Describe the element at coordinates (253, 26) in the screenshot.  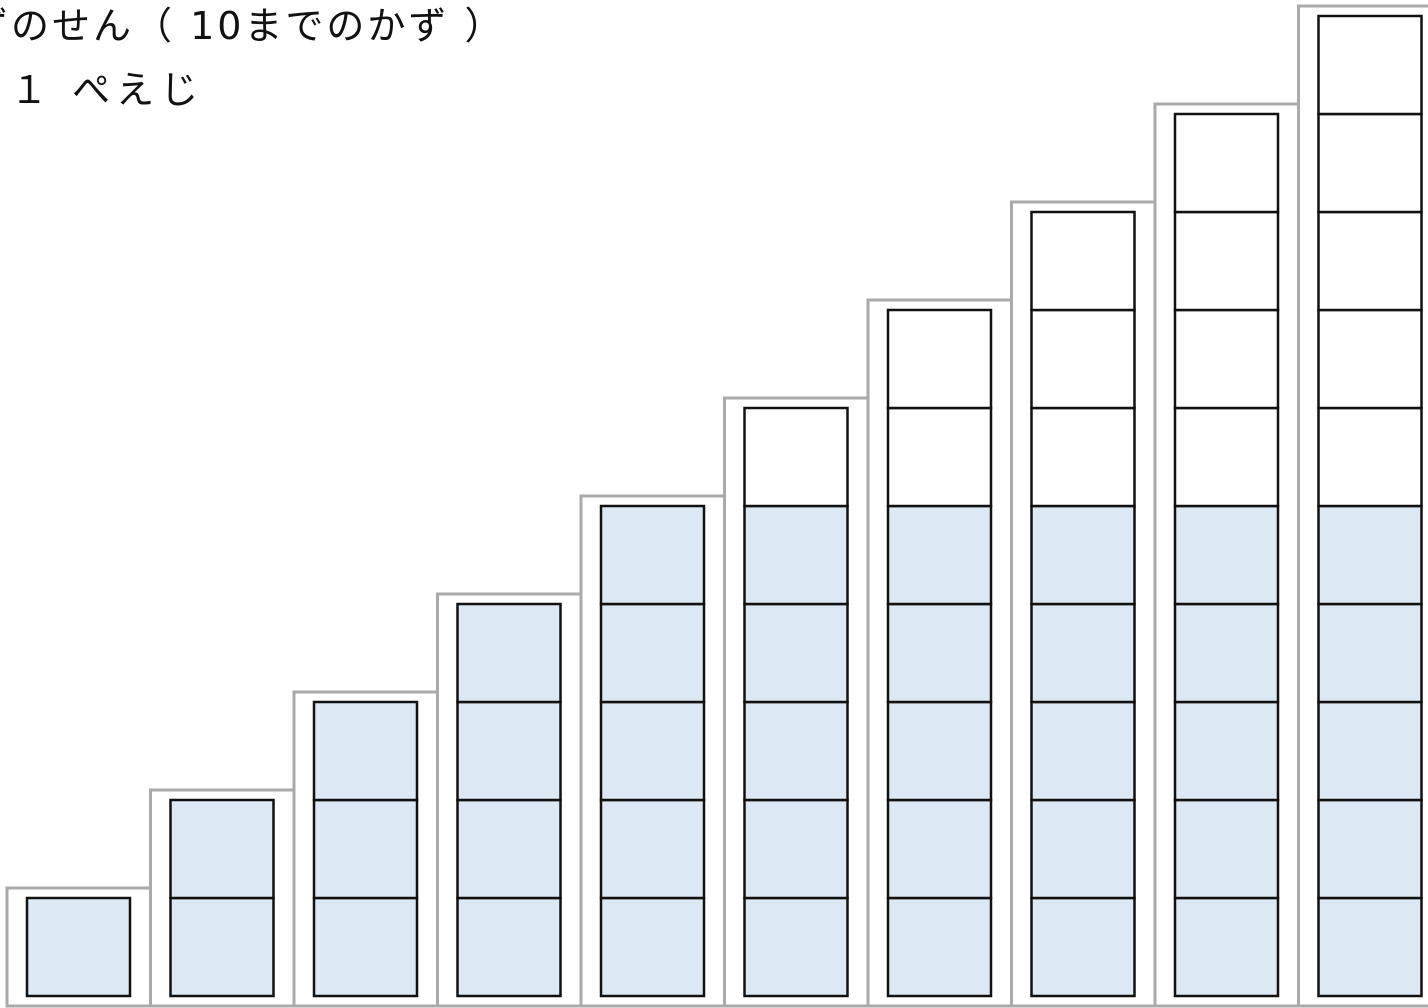
I see `page-title: ずのせん（ 10までのかず ）` at that location.